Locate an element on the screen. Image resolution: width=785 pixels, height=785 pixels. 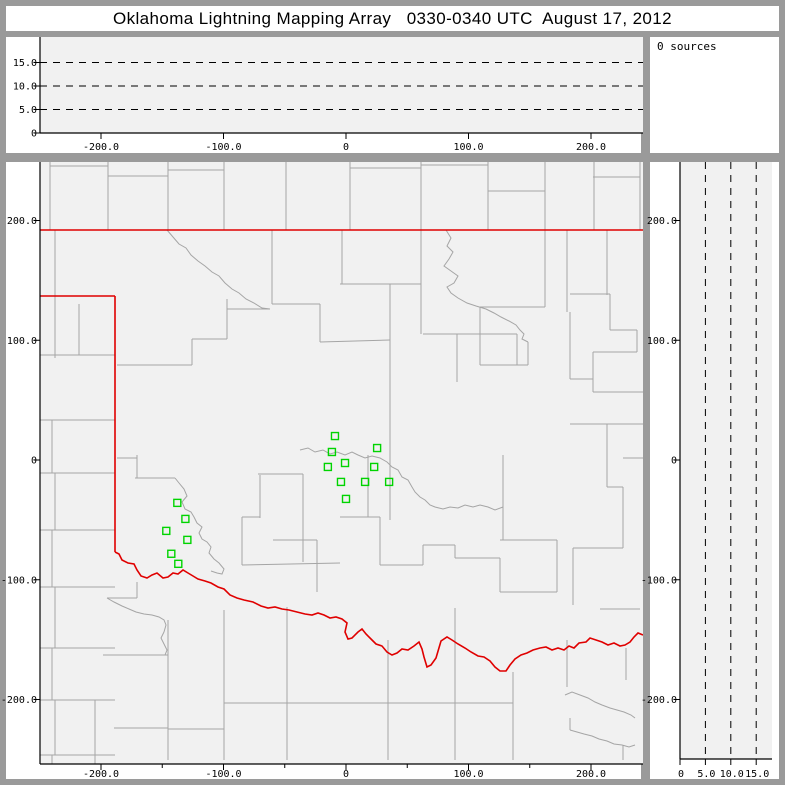
alt-ns-plot-background is located at coordinates (726, 460).